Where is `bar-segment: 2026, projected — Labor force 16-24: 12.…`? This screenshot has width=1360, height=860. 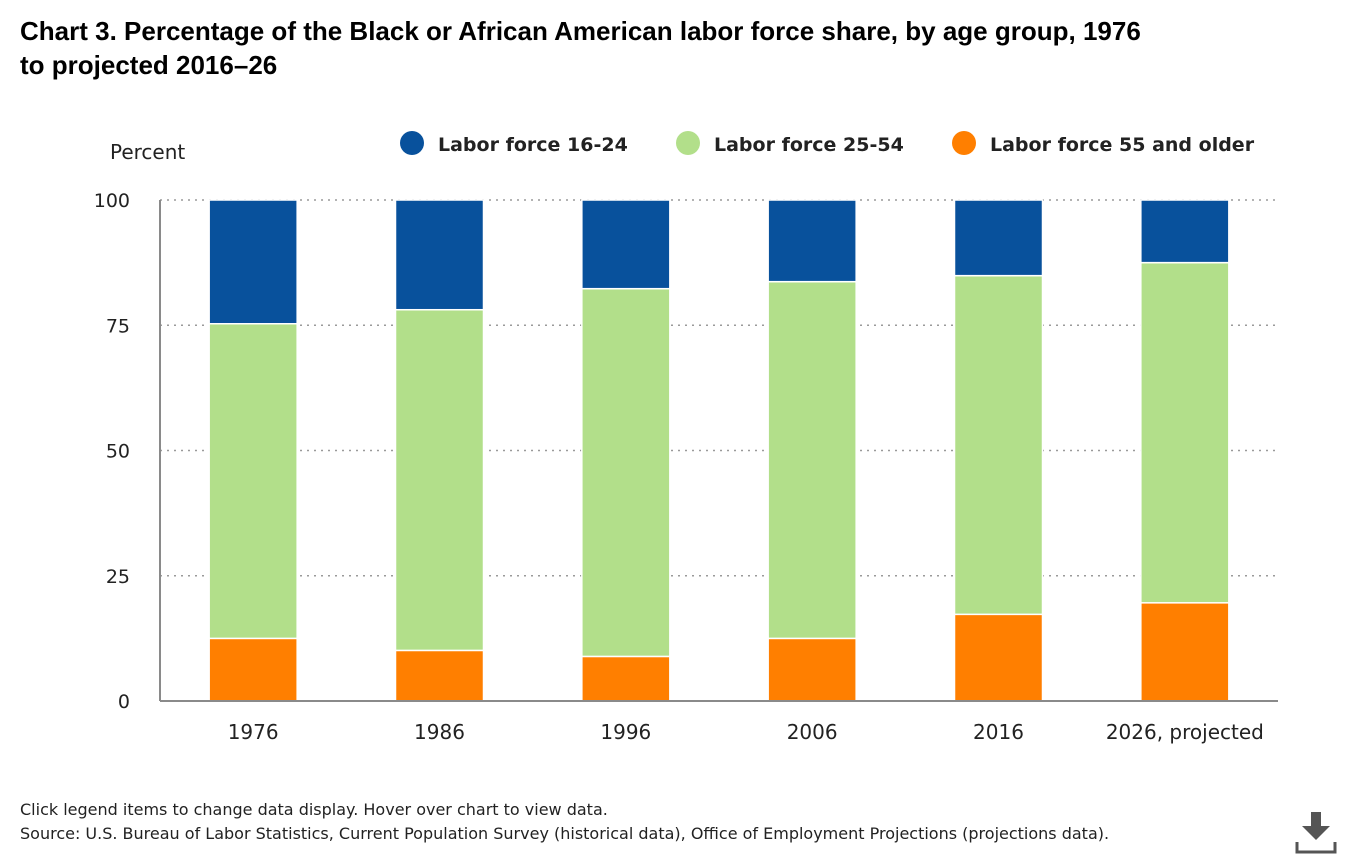 bar-segment: 2026, projected — Labor force 16-24: 12.… is located at coordinates (1185, 231).